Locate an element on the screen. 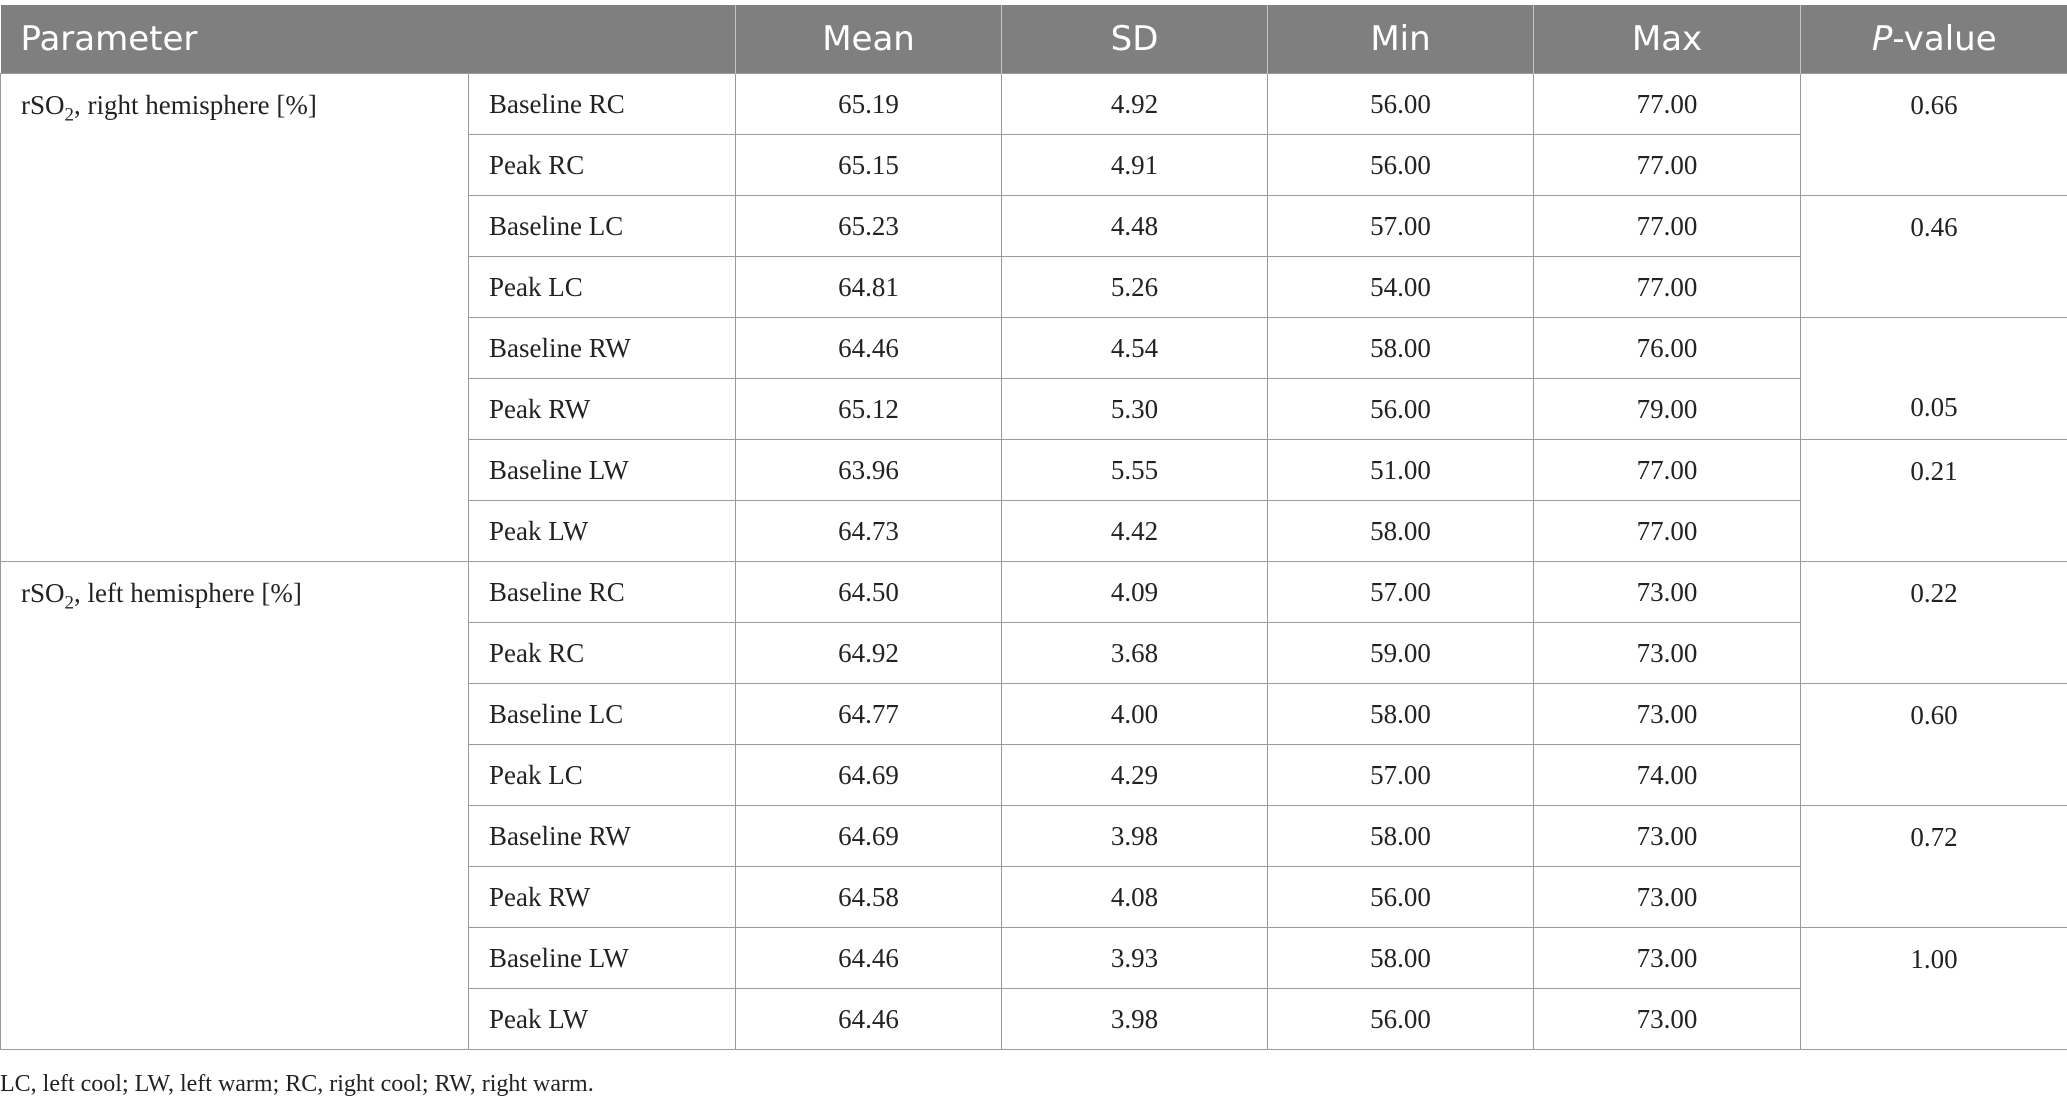 The image size is (2067, 1107). table-row: Peak LW 64.46 3.98 56.00 73.00 is located at coordinates (1034, 1019).